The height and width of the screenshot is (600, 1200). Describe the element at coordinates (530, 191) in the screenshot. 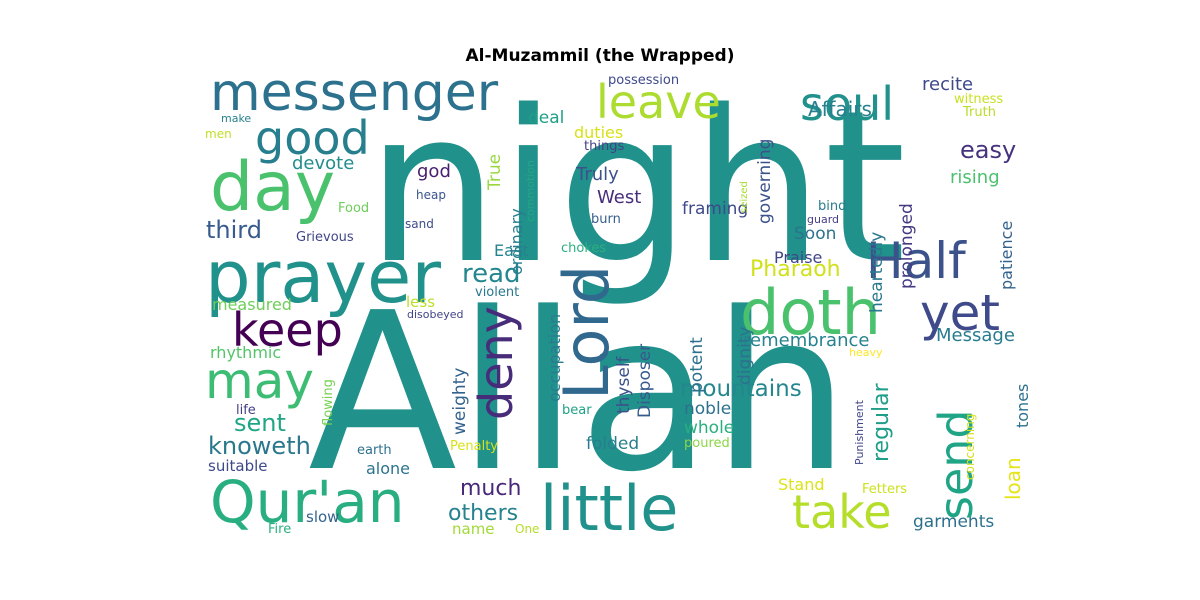

I see `word-commotion: commotion` at that location.